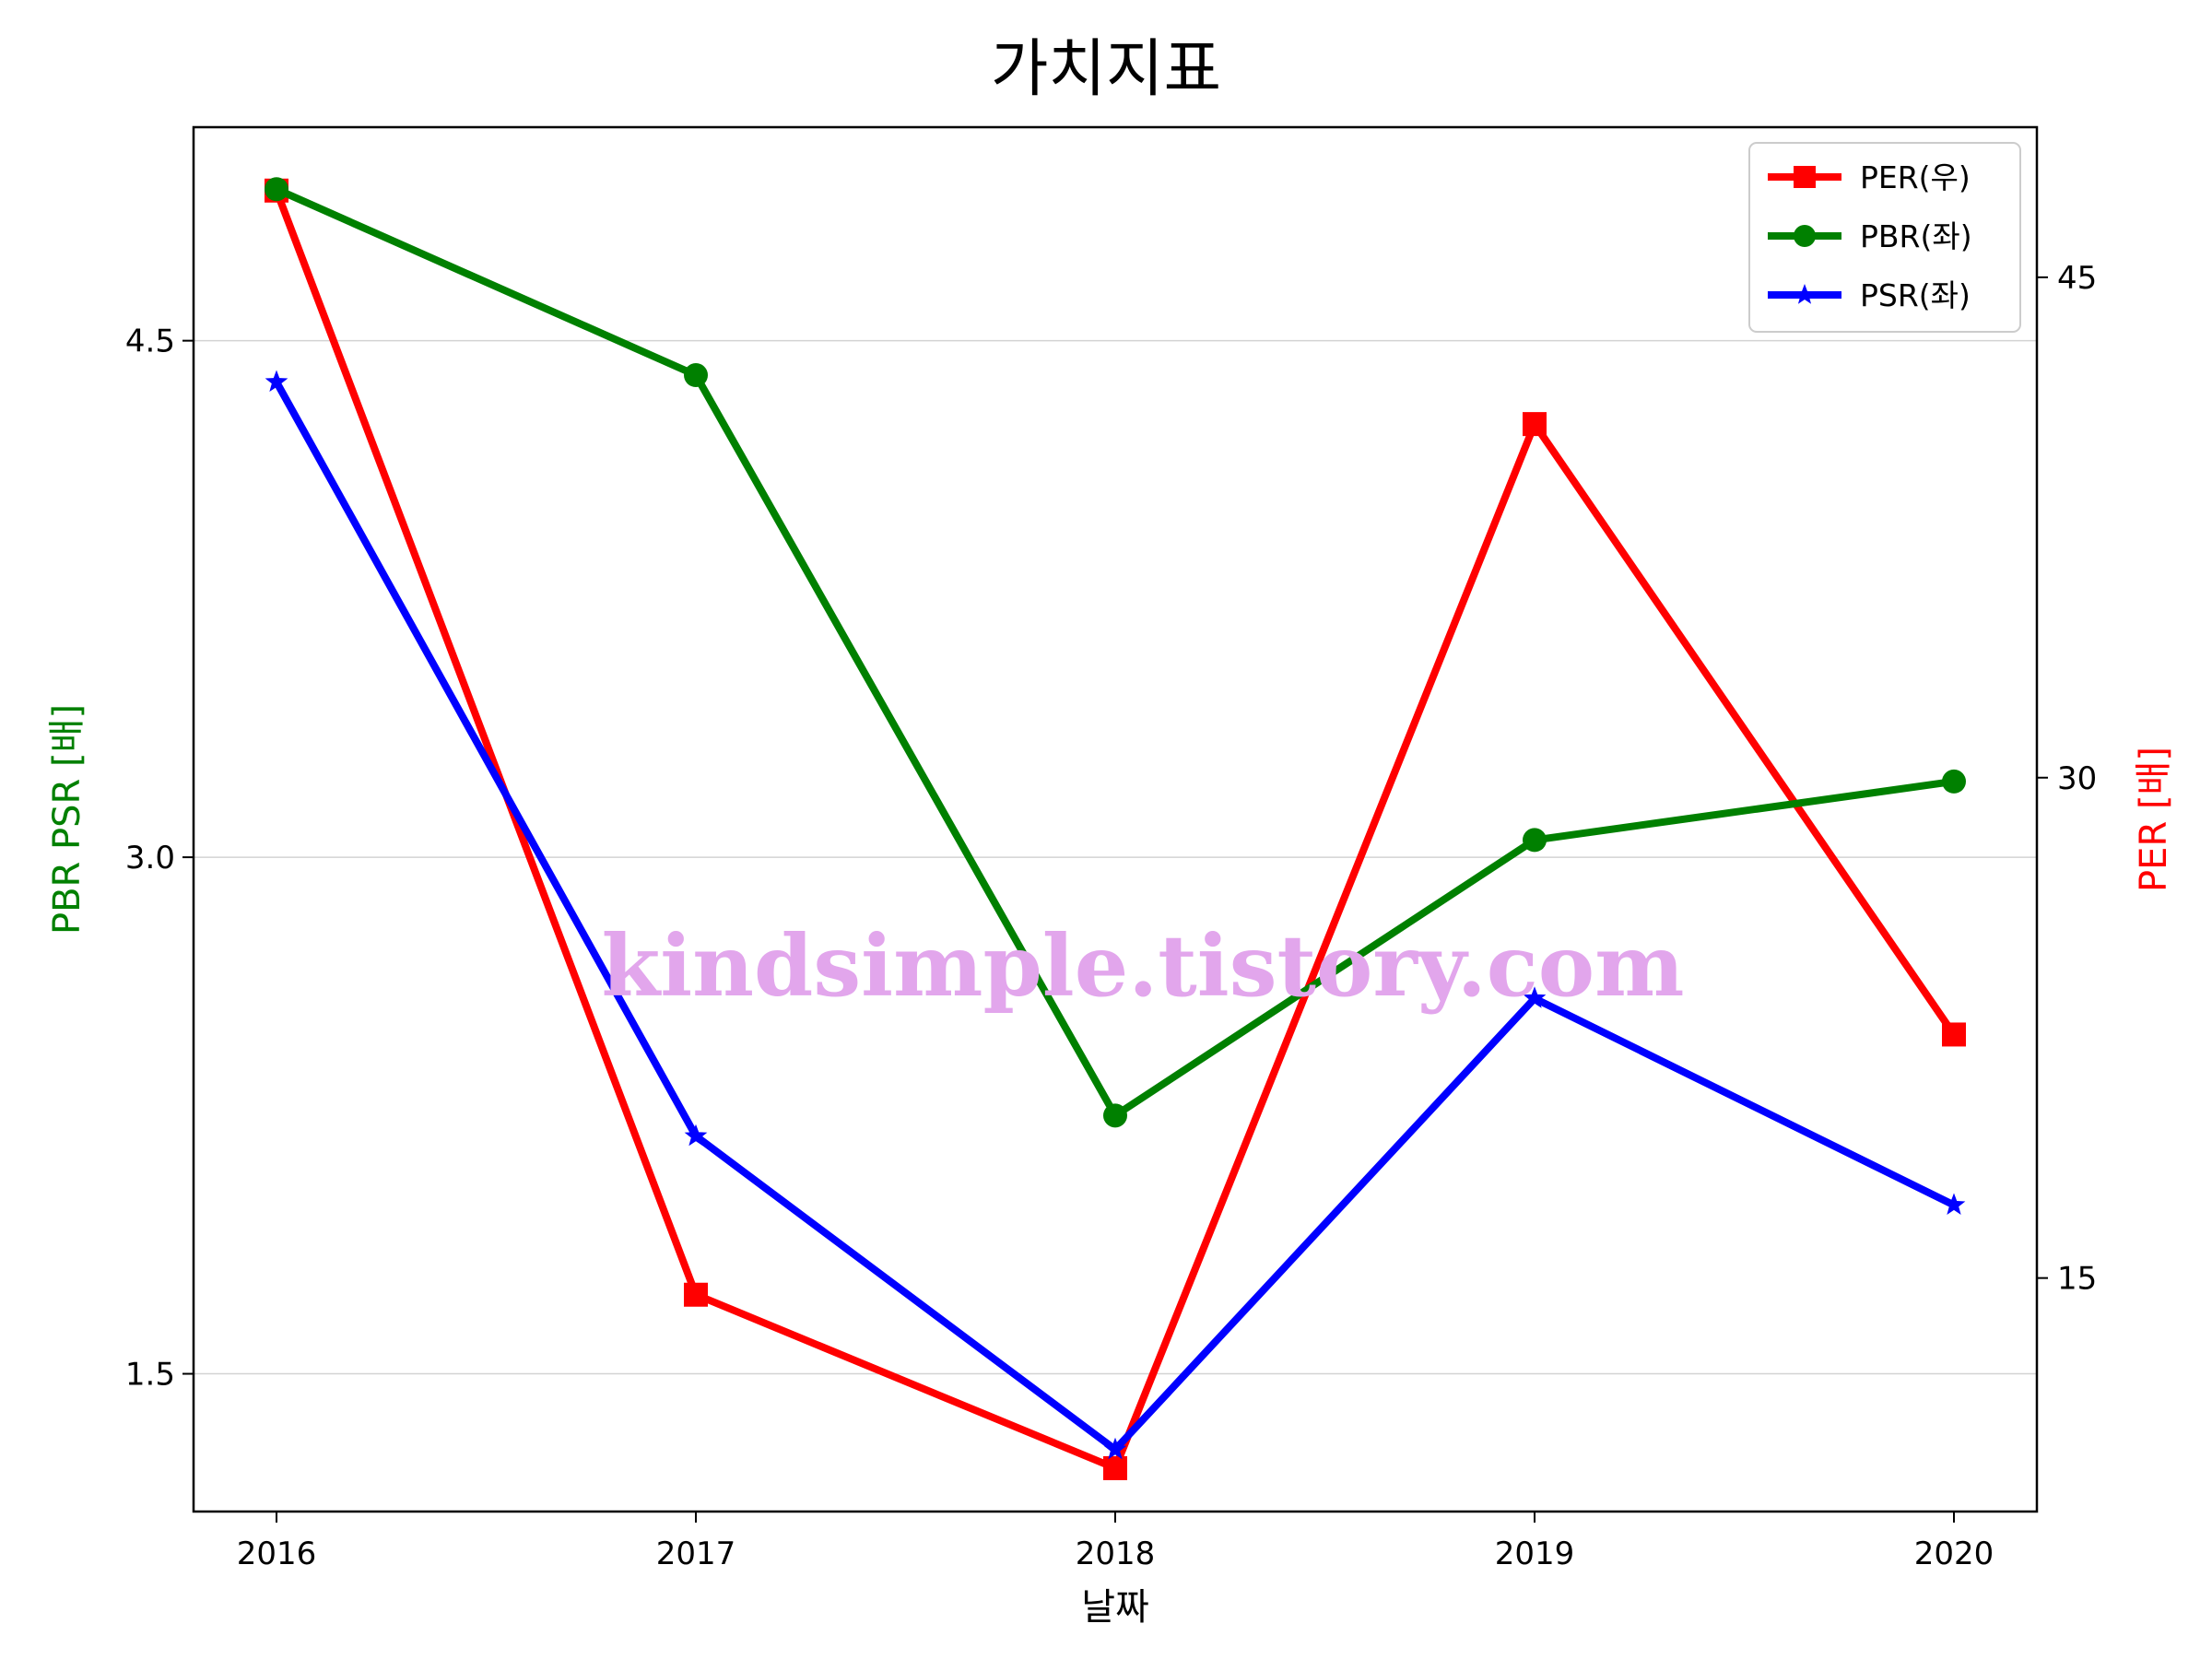 This screenshot has width=2212, height=1659. Describe the element at coordinates (1115, 1607) in the screenshot. I see `x-axis-label: 날짜` at that location.